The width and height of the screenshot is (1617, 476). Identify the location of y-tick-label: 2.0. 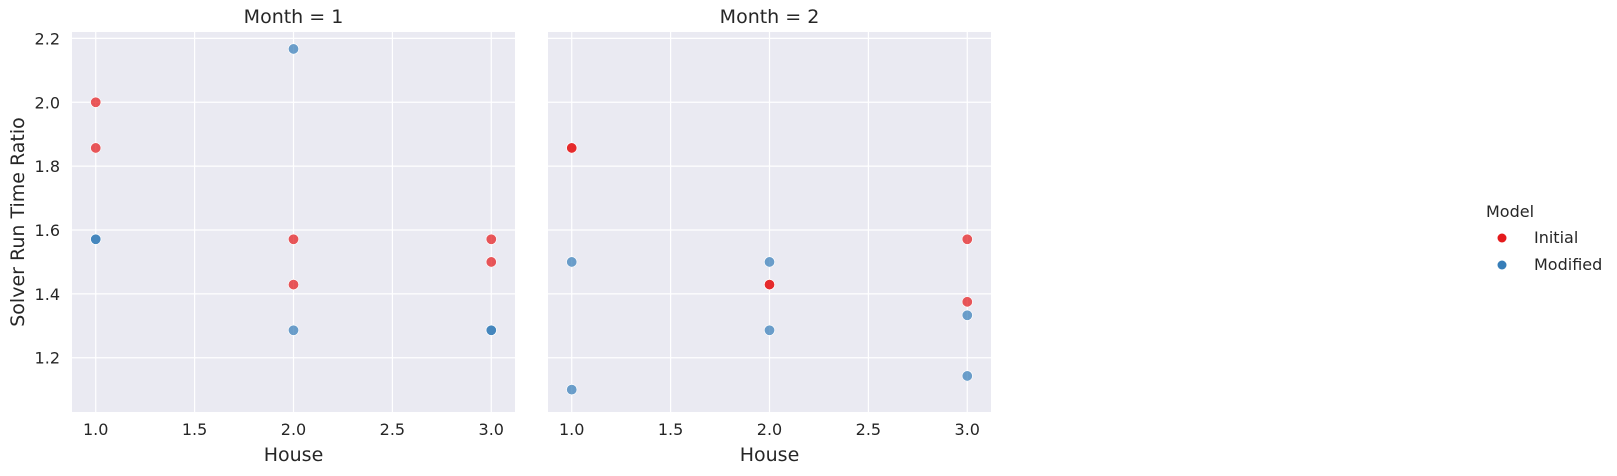
(47, 102).